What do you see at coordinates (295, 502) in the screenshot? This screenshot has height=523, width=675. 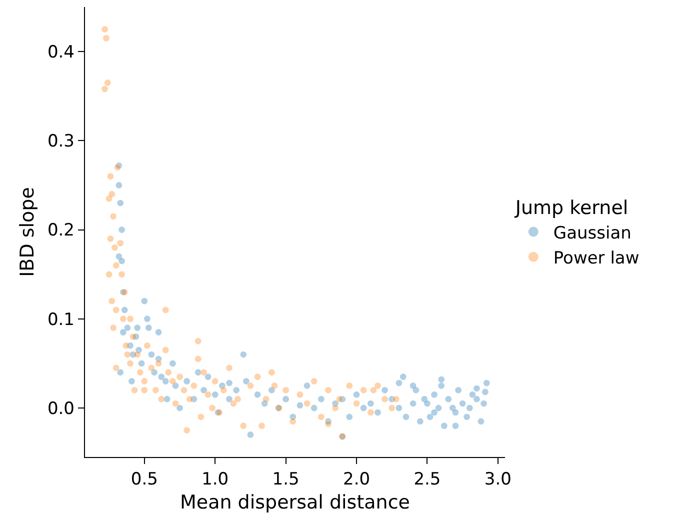 I see `x-axis-title: Mean dispersal distance` at bounding box center [295, 502].